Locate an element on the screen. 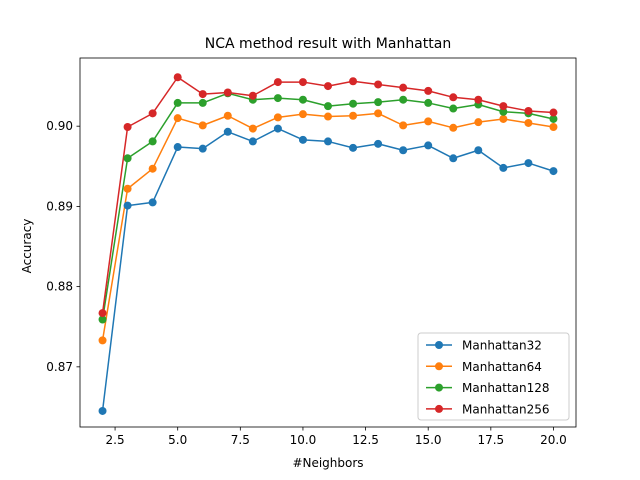  x-tick-label: 15.0 is located at coordinates (428, 440).